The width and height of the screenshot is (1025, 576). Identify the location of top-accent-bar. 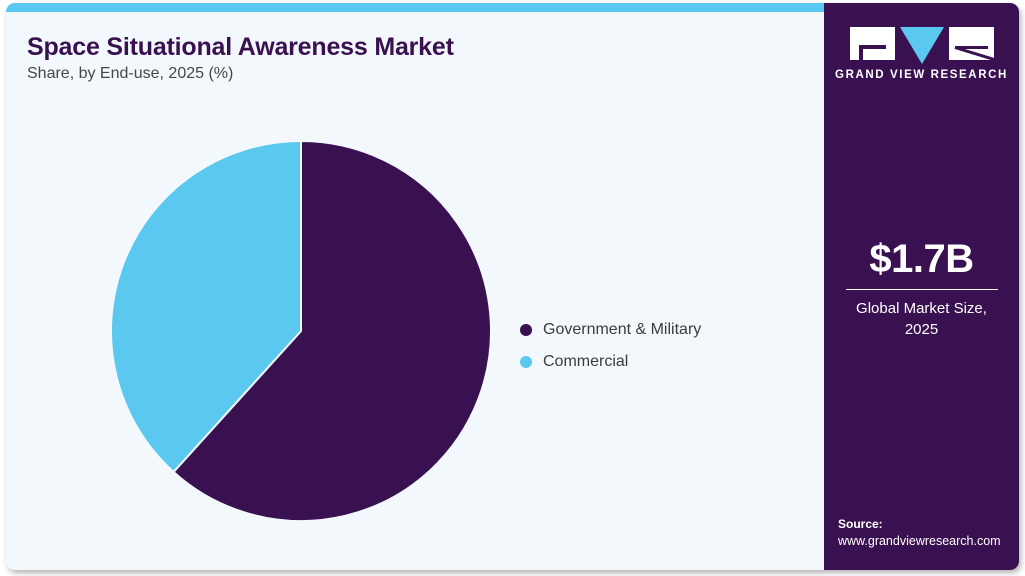
(415, 7).